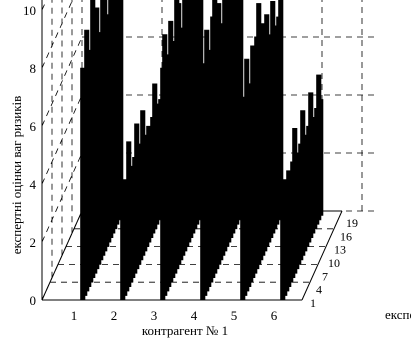 The height and width of the screenshot is (349, 411). What do you see at coordinates (33, 300) in the screenshot?
I see `y-tick-label: 0` at bounding box center [33, 300].